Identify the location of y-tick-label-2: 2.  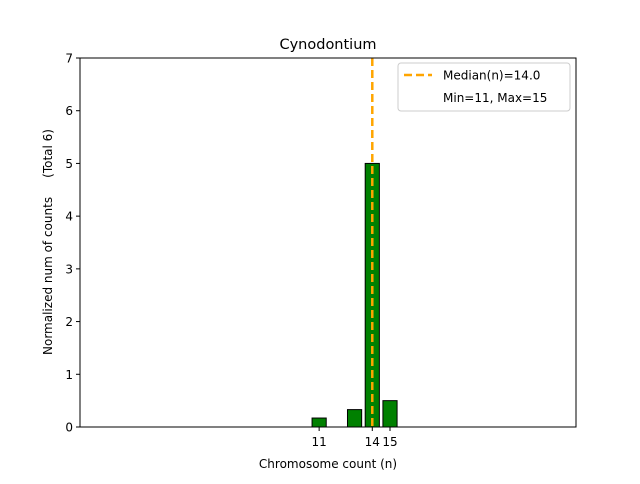
(69, 322).